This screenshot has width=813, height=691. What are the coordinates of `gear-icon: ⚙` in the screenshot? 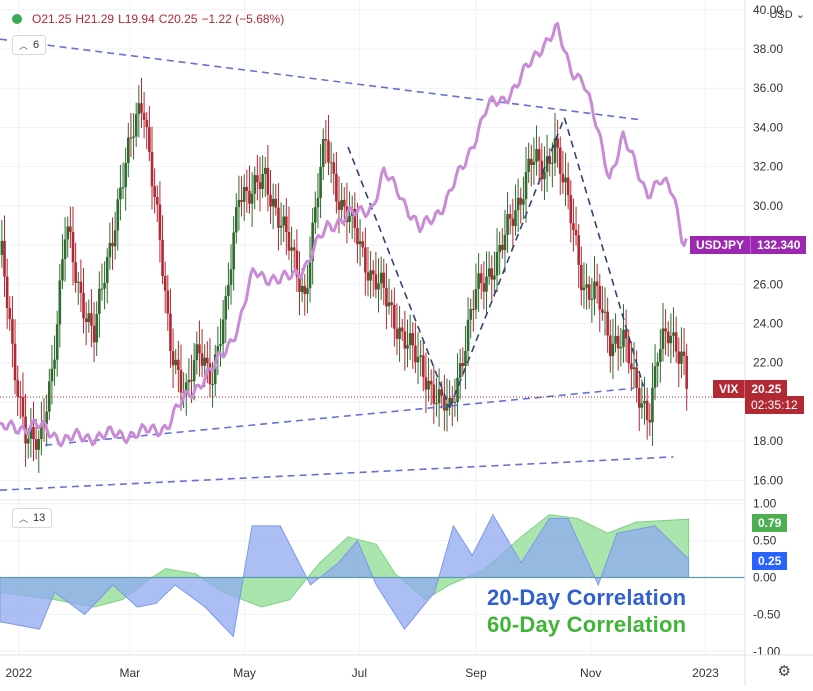 It's located at (784, 671).